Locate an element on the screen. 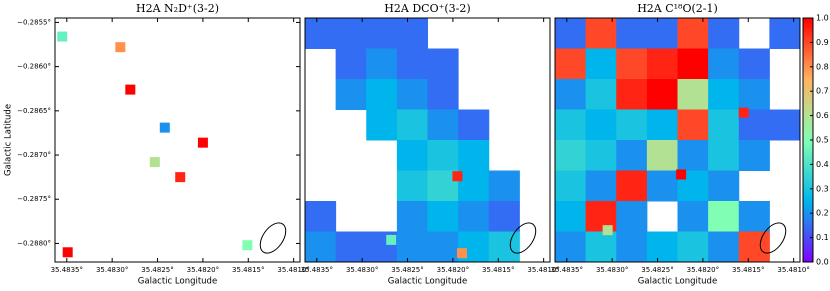  colorbar-tick-label: 0.0 is located at coordinates (822, 262).